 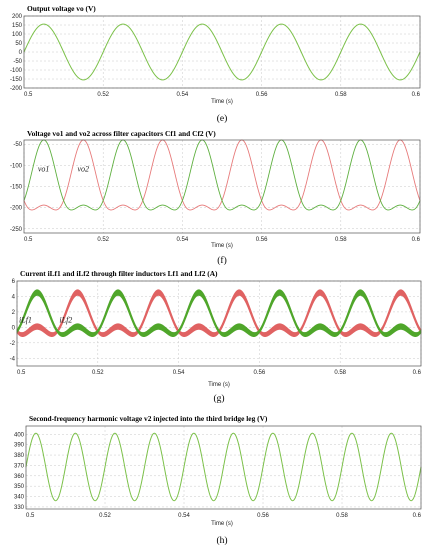 What do you see at coordinates (262, 240) in the screenshot?
I see `panel-f-xtick-label: 0.56` at bounding box center [262, 240].